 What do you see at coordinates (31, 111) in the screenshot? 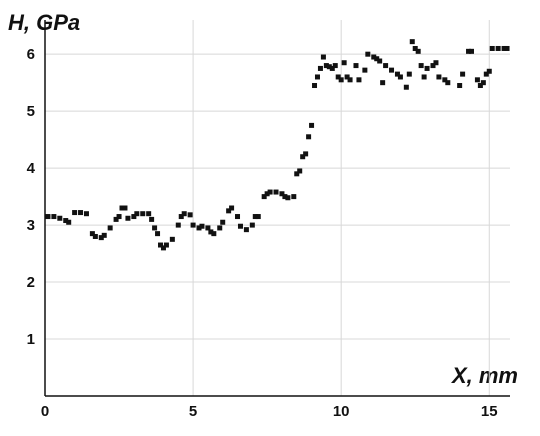
I see `y-tick-label: 5` at bounding box center [31, 111].